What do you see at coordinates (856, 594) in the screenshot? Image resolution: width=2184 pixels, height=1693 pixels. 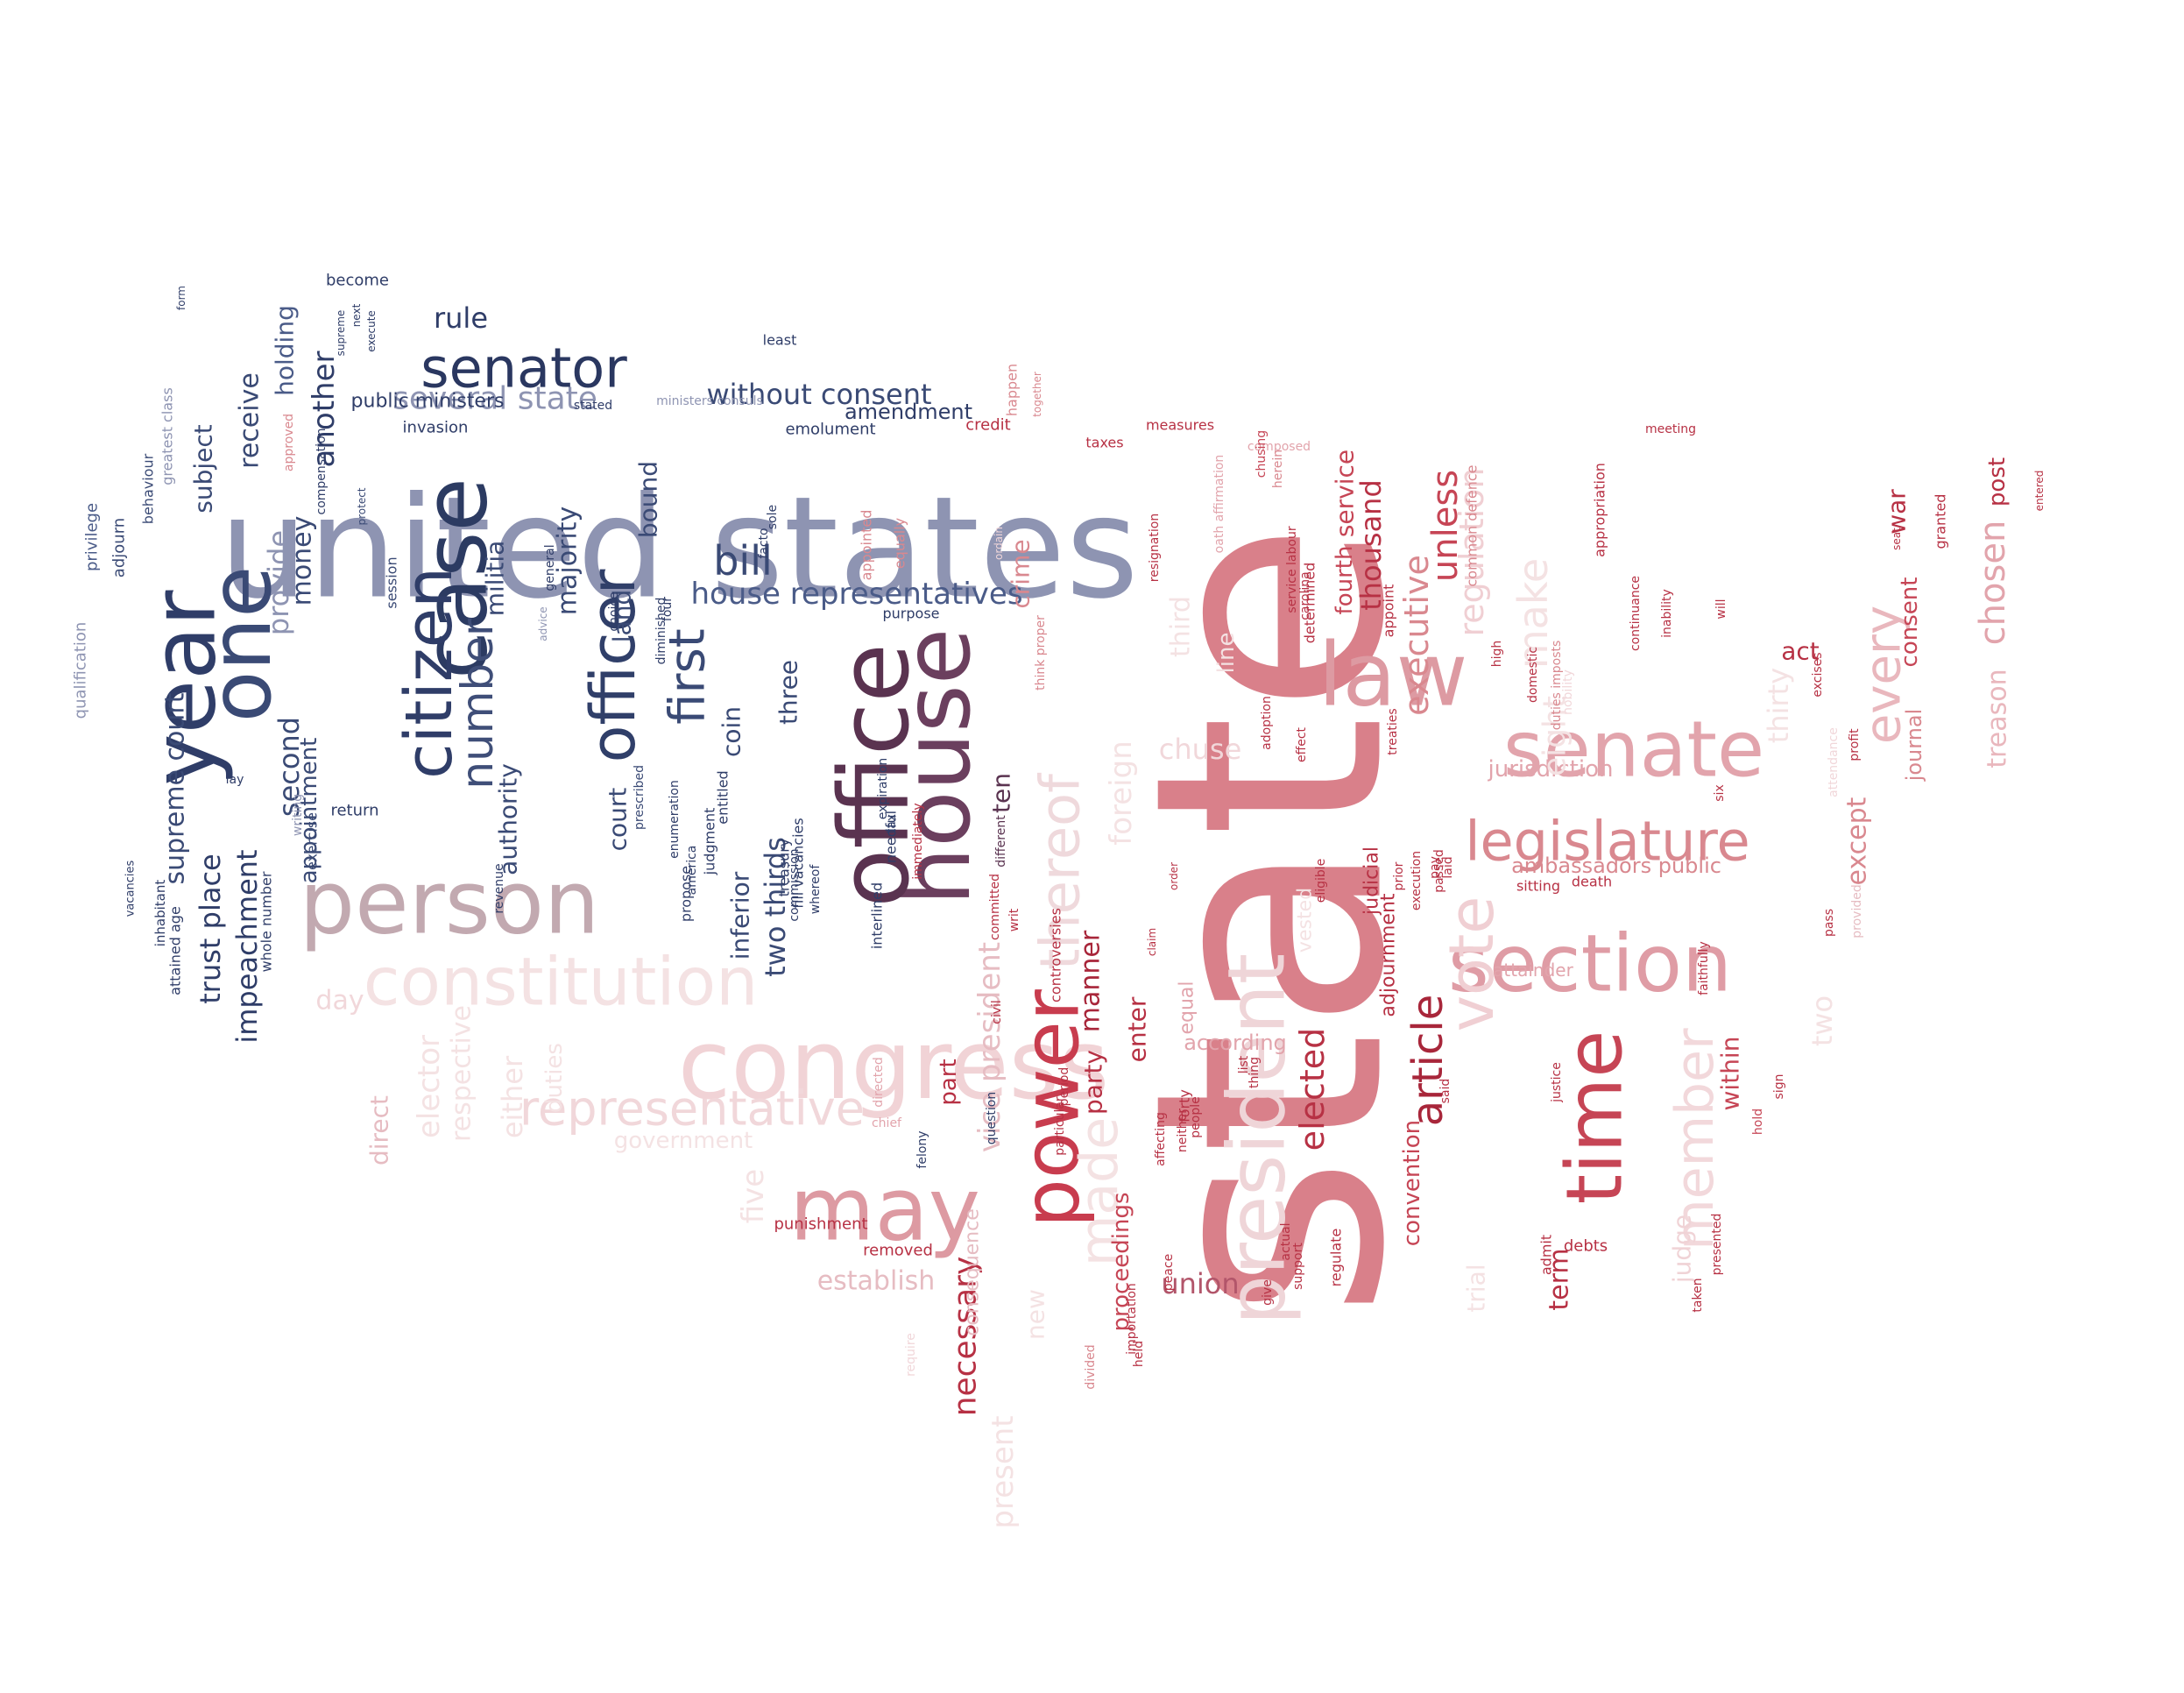 I see `word-house-representatives: house representatives` at bounding box center [856, 594].